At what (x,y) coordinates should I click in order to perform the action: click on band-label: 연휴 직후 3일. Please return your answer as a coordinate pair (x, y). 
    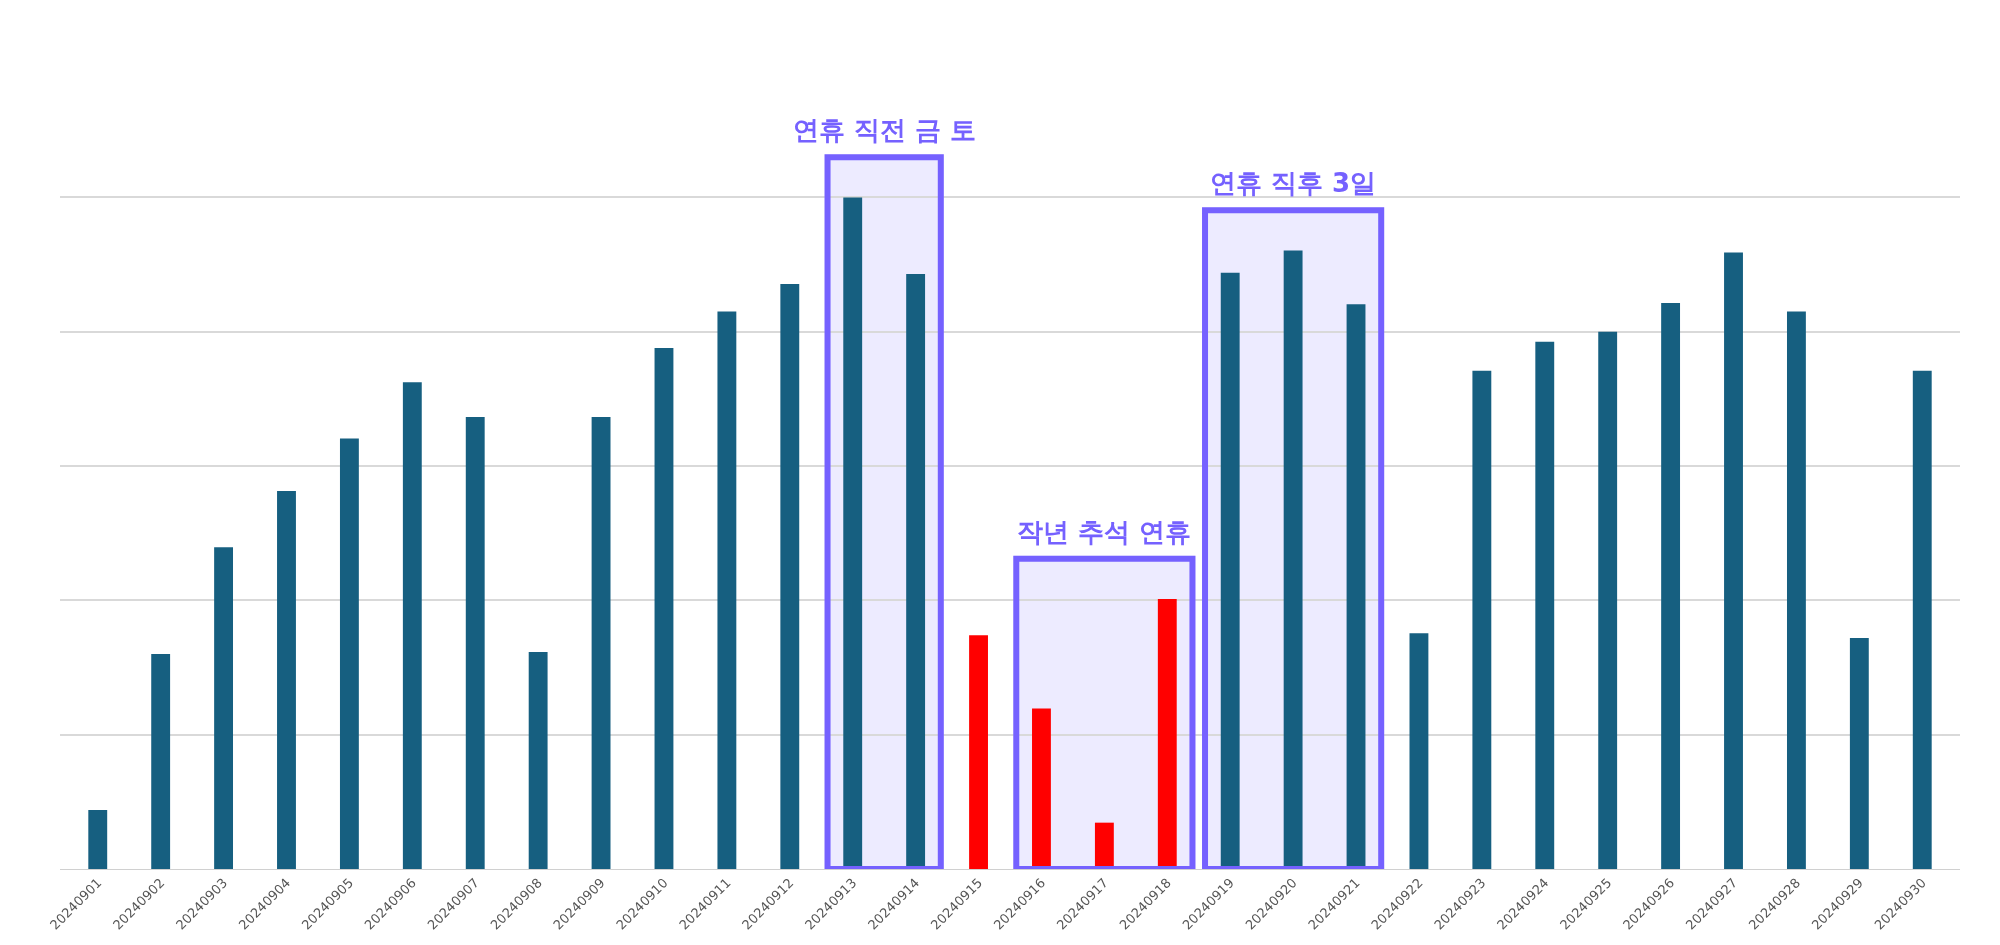
    Looking at the image, I should click on (1293, 183).